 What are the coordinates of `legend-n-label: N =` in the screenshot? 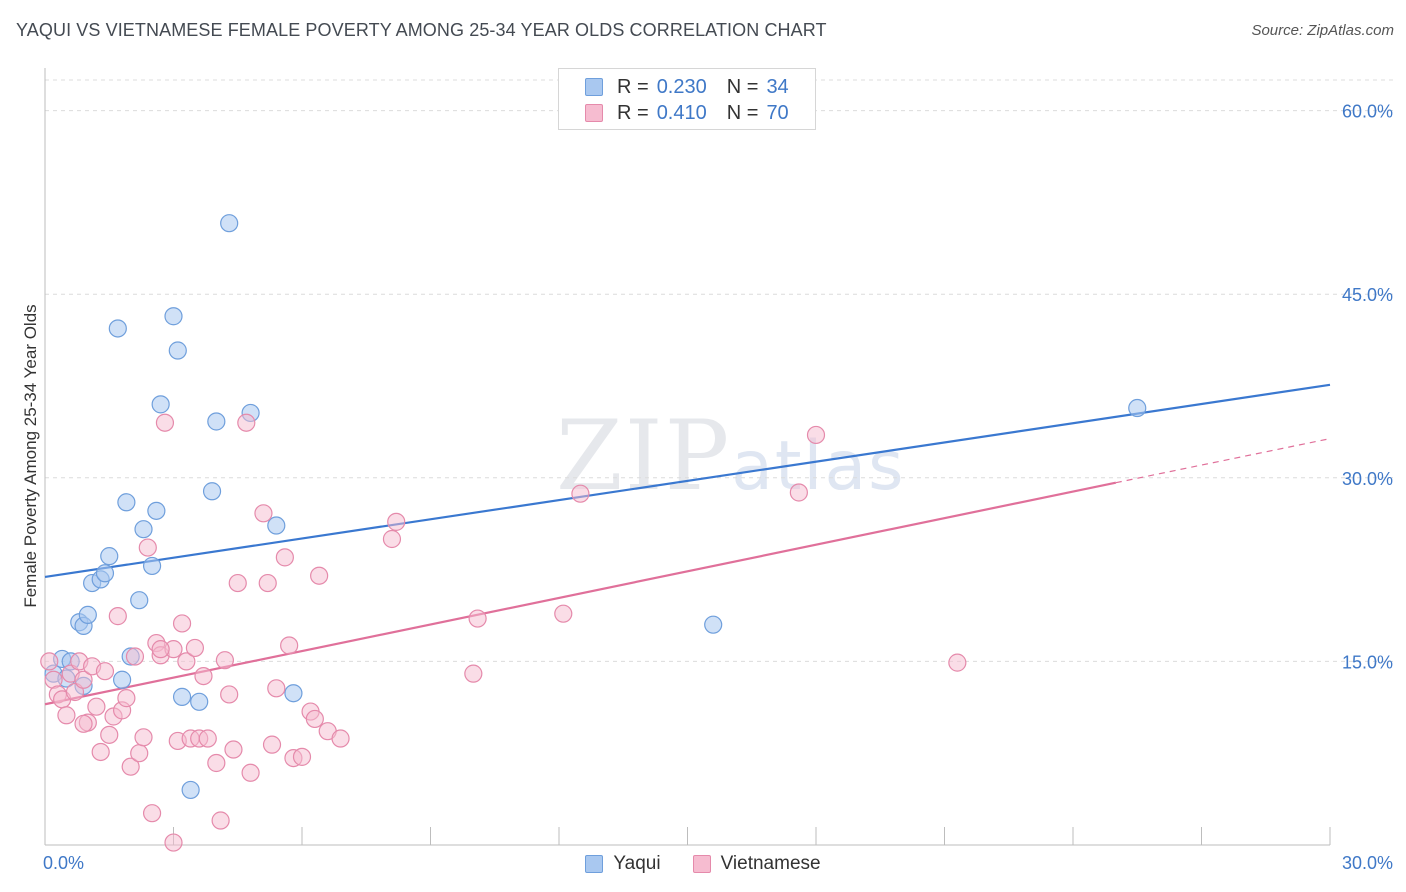 It's located at (742, 112).